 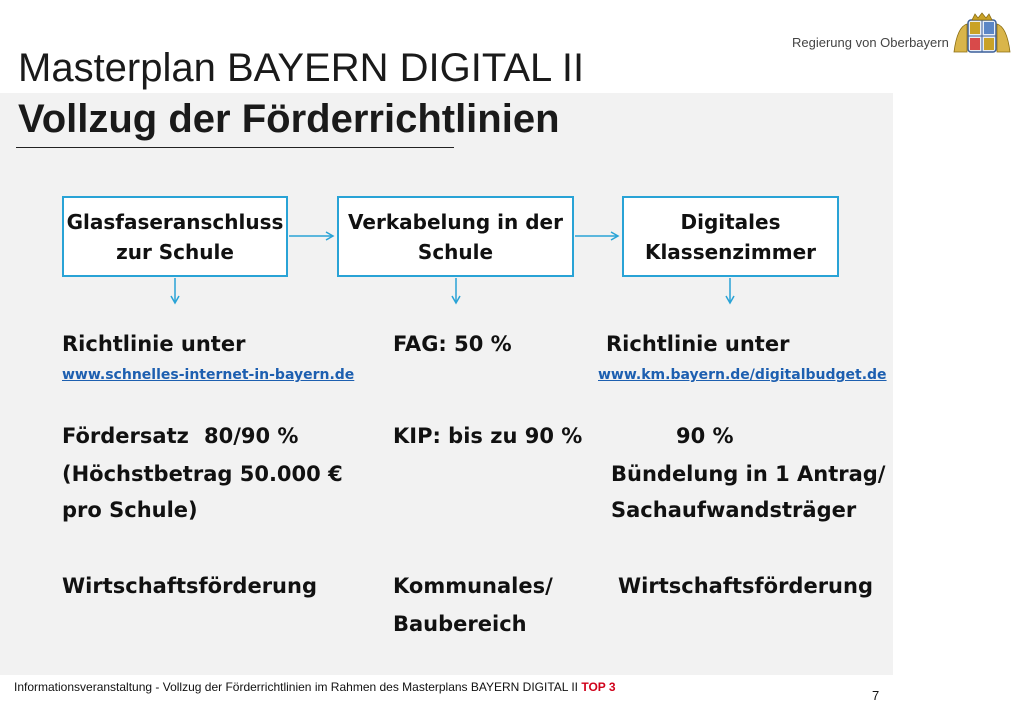 I want to click on col2-bereich-line2: Baubereich, so click(x=460, y=624).